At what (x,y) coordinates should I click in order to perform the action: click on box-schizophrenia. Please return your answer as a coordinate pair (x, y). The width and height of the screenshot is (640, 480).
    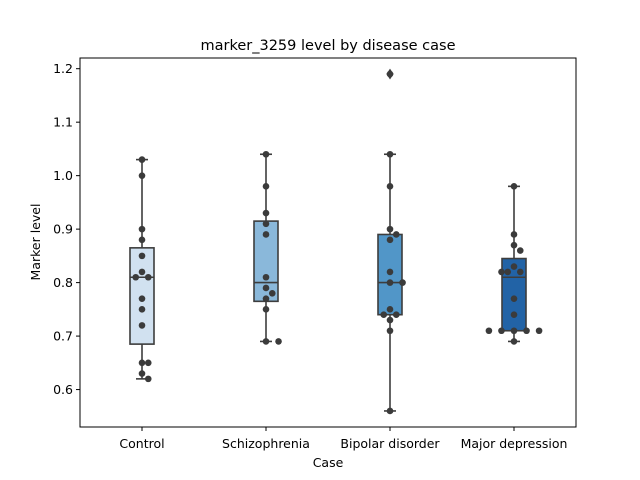
    Looking at the image, I should click on (266, 248).